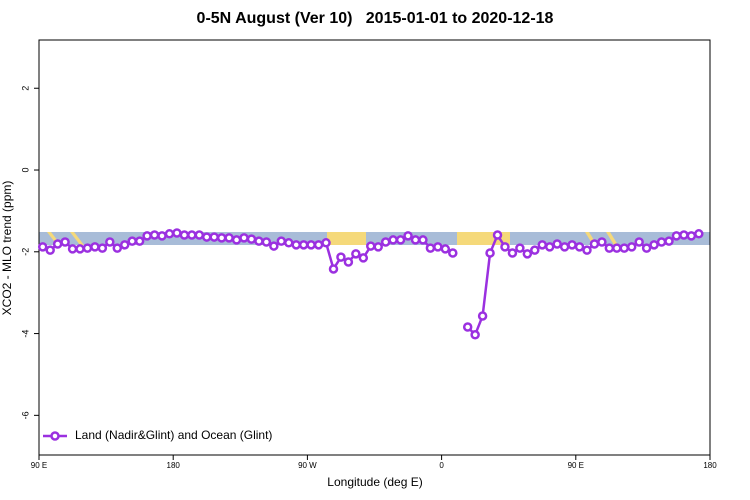 The height and width of the screenshot is (500, 750). I want to click on y-tick-label: -6, so click(25, 415).